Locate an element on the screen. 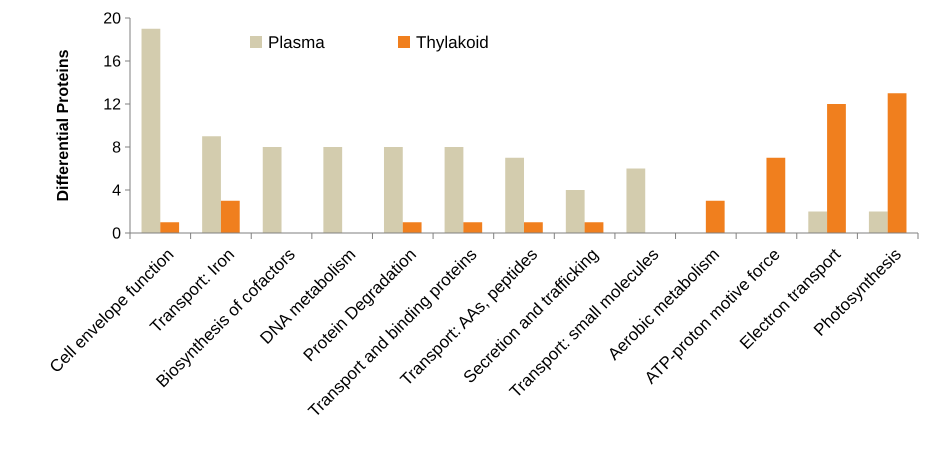 This screenshot has width=926, height=453. y-tick-label: 16 is located at coordinates (112, 62).